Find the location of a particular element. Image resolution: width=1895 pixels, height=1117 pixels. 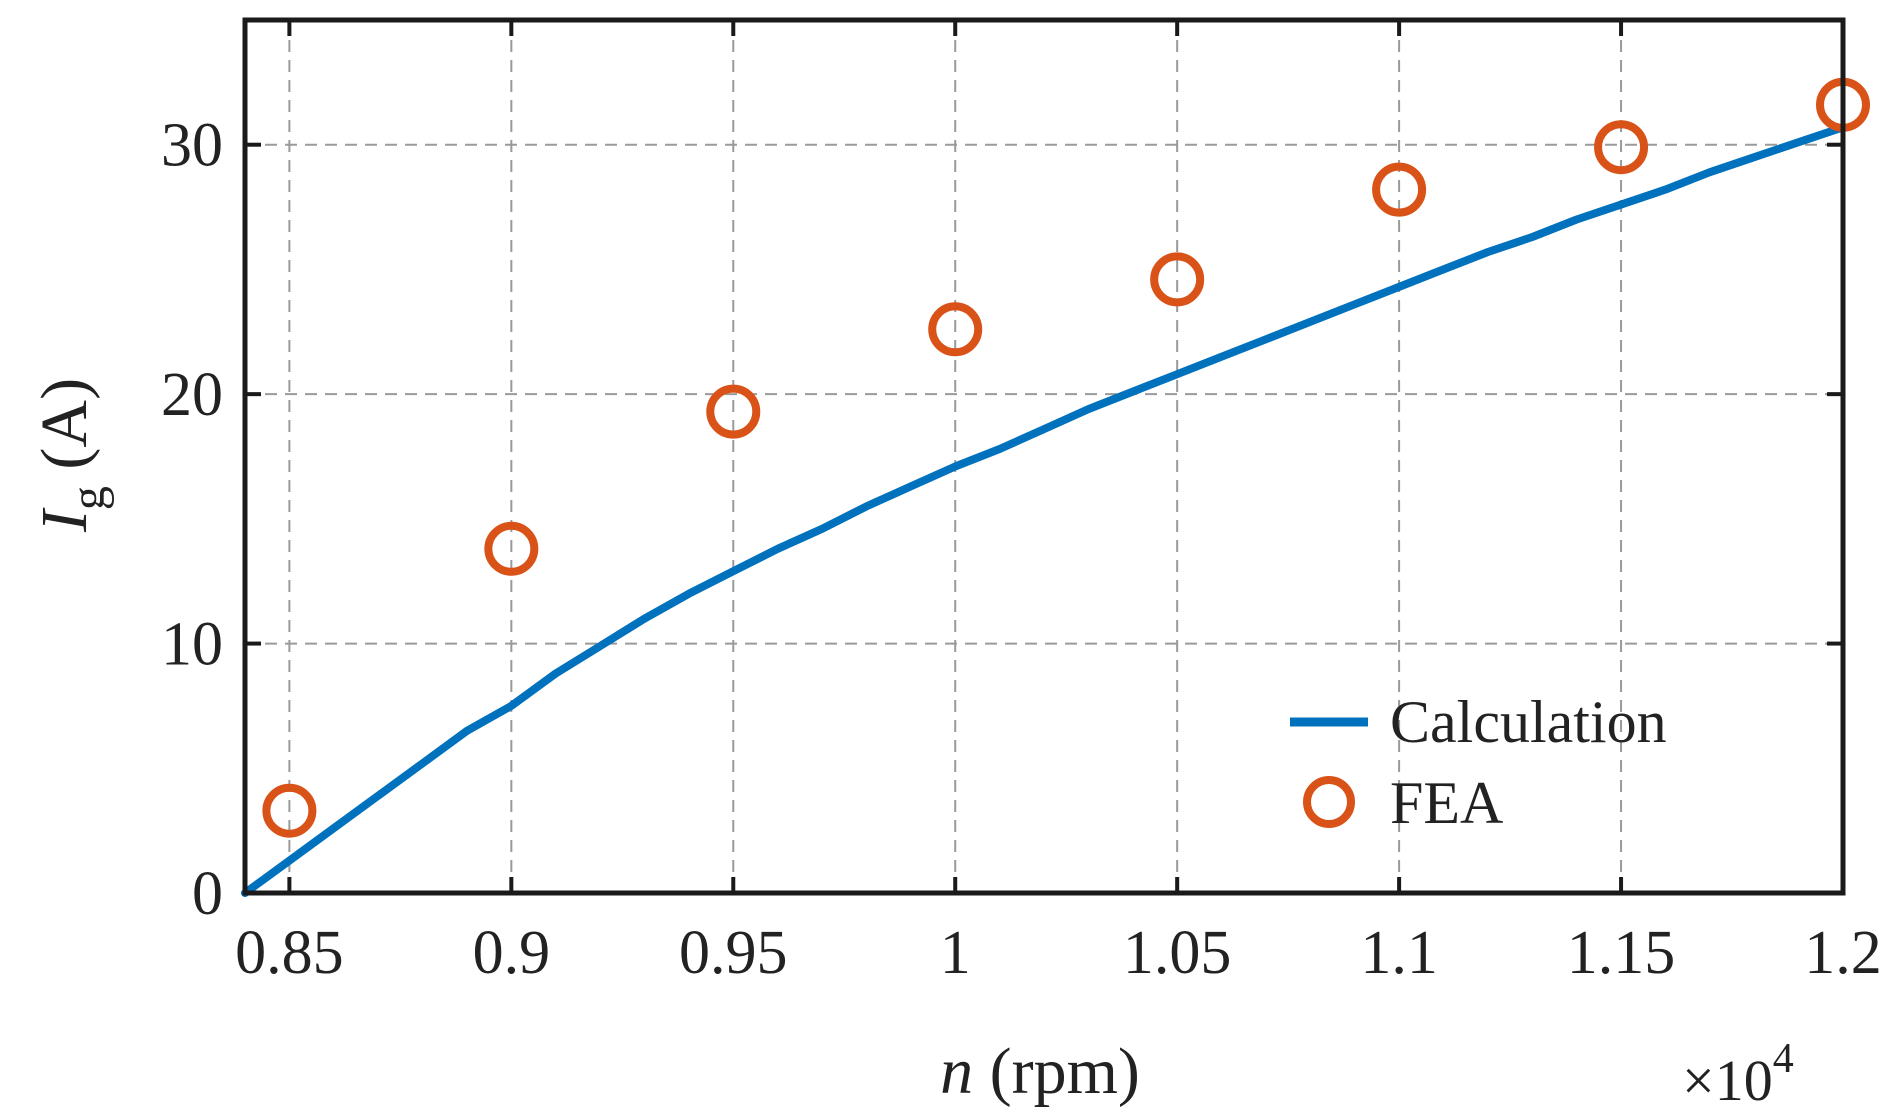

x-axis-multiplier: ×10⁴ is located at coordinates (1738, 1074).